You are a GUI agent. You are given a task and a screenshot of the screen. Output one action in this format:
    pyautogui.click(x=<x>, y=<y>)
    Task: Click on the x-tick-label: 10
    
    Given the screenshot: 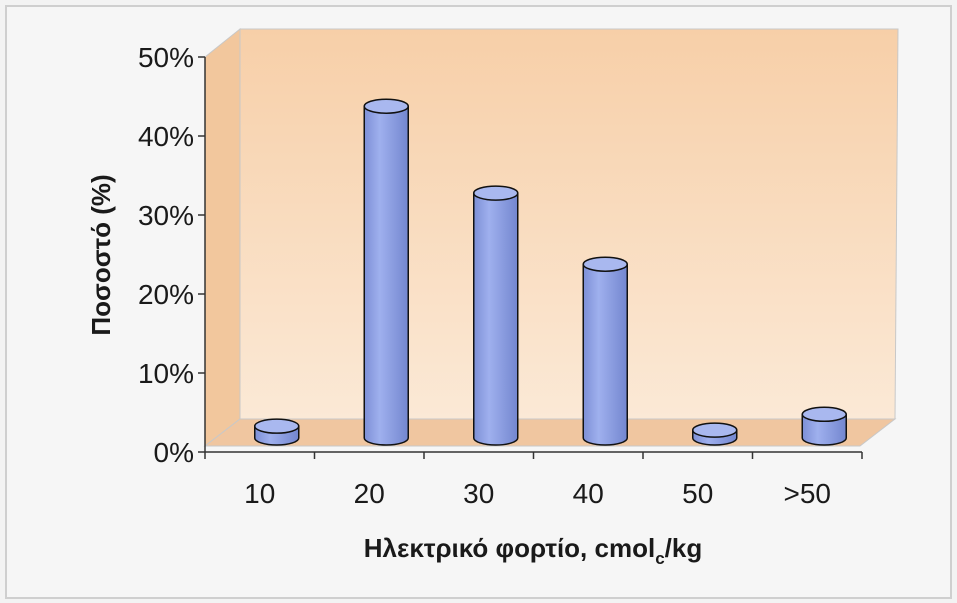 What is the action you would take?
    pyautogui.click(x=259, y=493)
    